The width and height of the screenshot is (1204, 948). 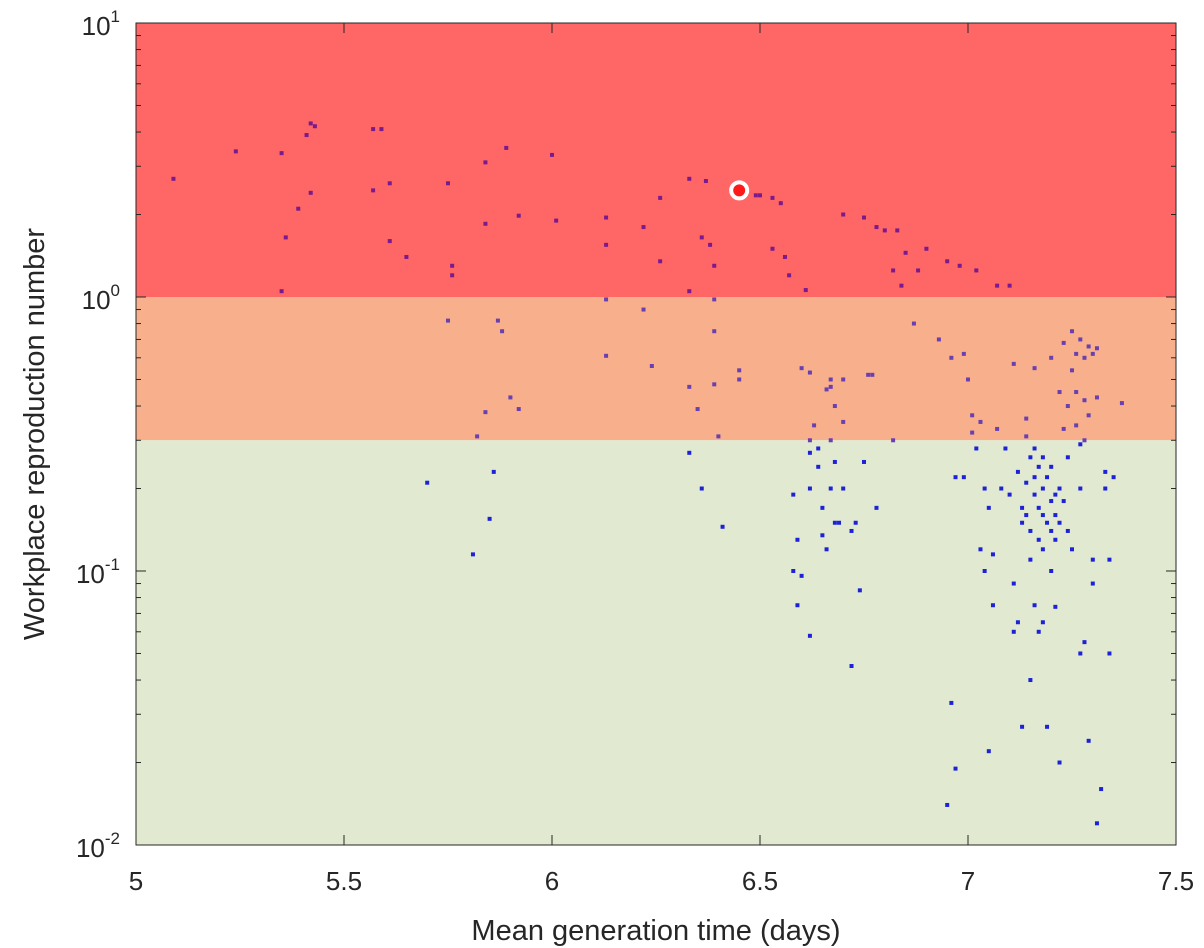 I want to click on highlight-marker, so click(x=739, y=190).